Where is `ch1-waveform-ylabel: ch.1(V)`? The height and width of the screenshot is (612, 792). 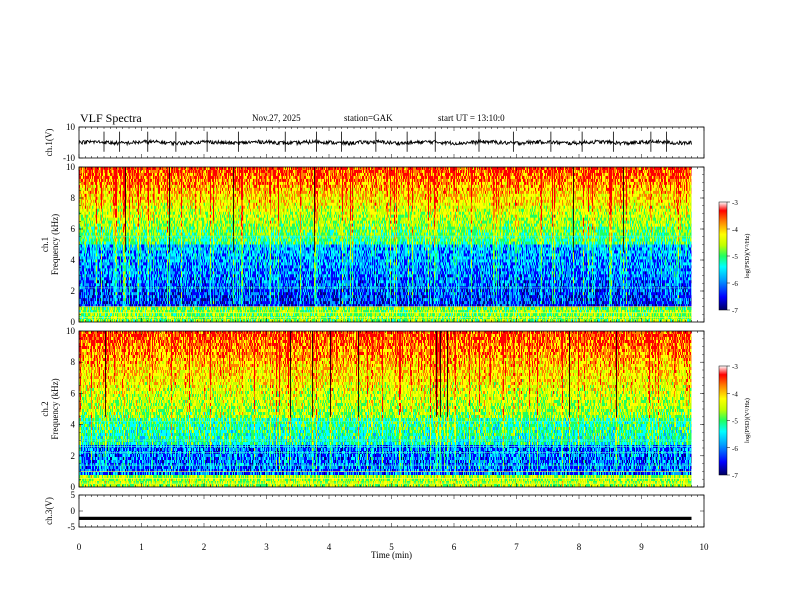
ch1-waveform-ylabel: ch.1(V) is located at coordinates (49, 143).